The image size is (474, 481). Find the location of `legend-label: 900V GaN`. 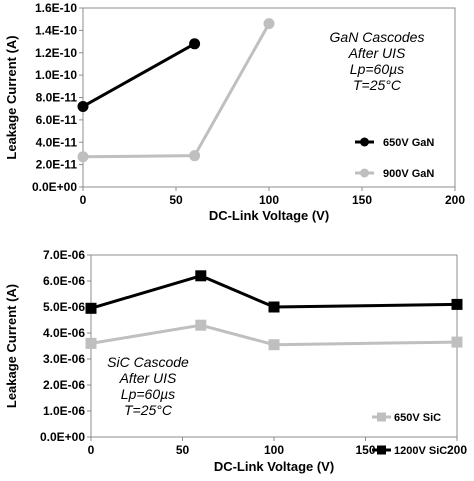

legend-label: 900V GaN is located at coordinates (408, 174).